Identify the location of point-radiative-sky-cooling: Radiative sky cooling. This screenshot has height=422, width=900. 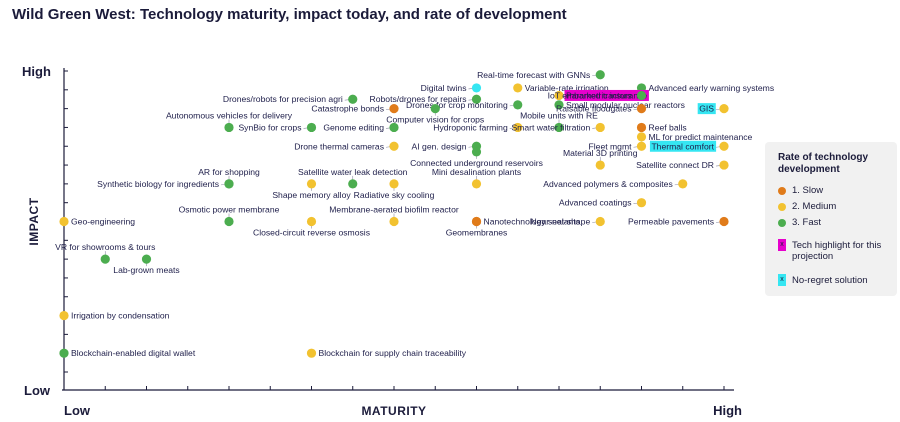
(394, 189).